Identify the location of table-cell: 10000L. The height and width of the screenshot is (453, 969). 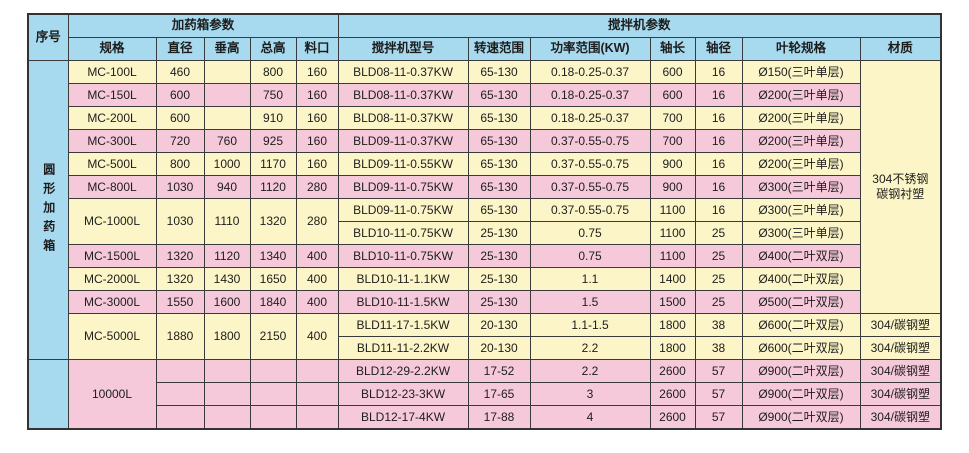
(112, 394).